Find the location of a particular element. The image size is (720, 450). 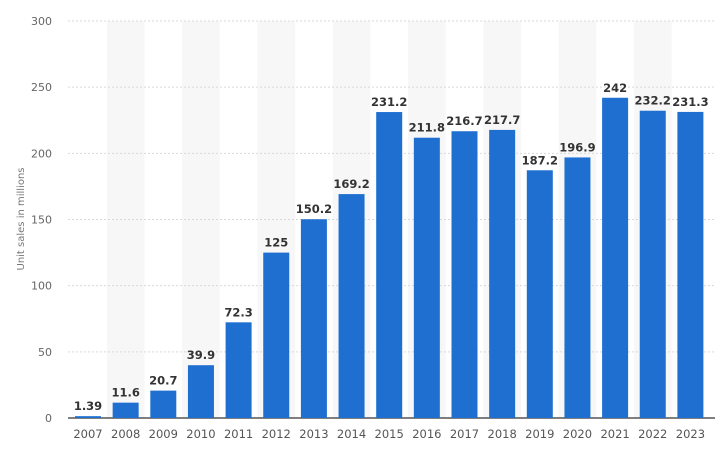

data-label: 187.2 is located at coordinates (540, 160).